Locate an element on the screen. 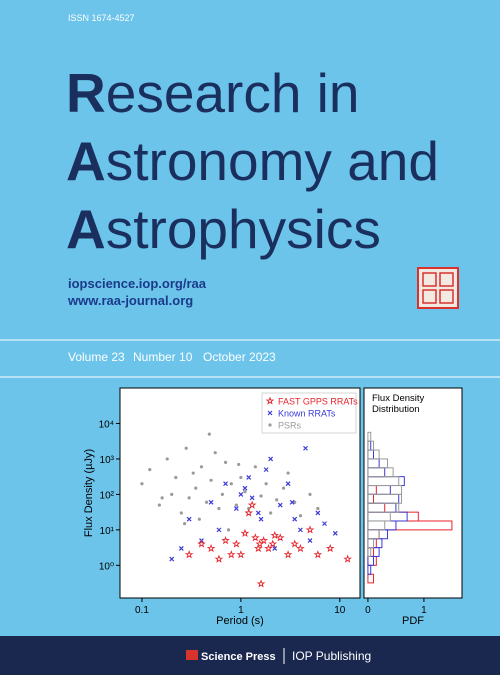  hist-area is located at coordinates (413, 493).